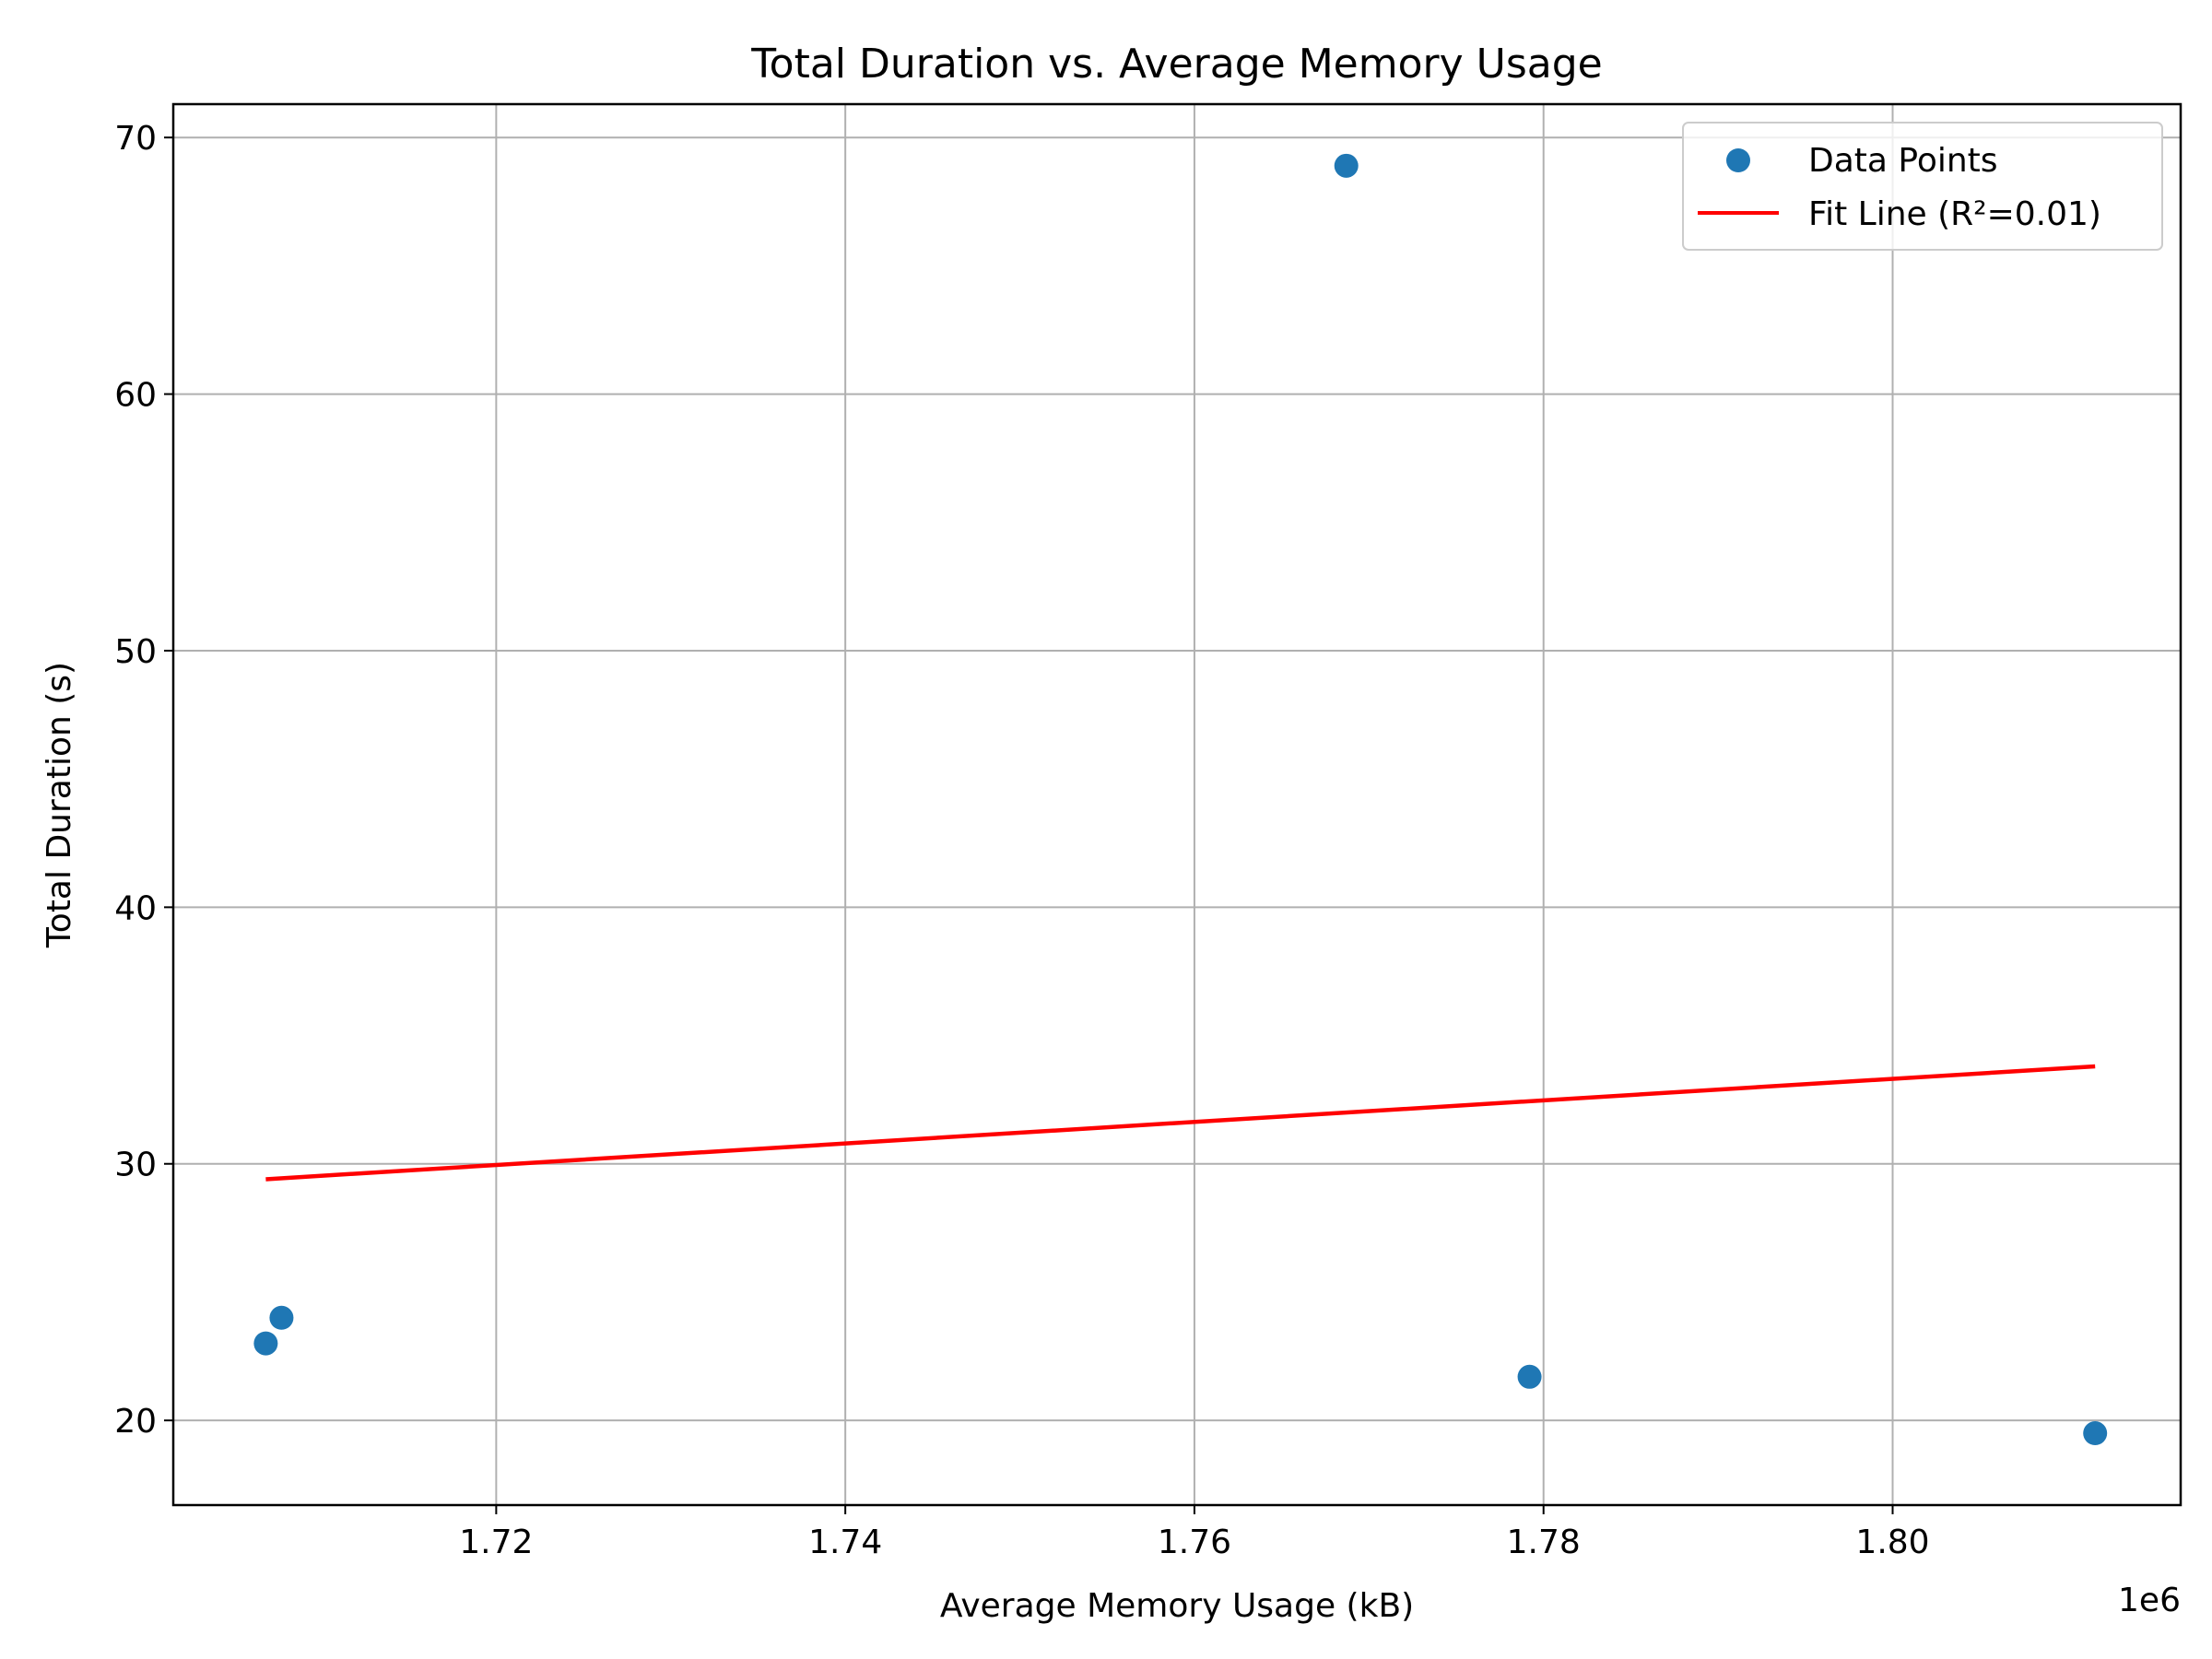 The height and width of the screenshot is (1659, 2212). What do you see at coordinates (1954, 214) in the screenshot?
I see `legend-label-fit-line: Fit Line (R²=0.01)` at bounding box center [1954, 214].